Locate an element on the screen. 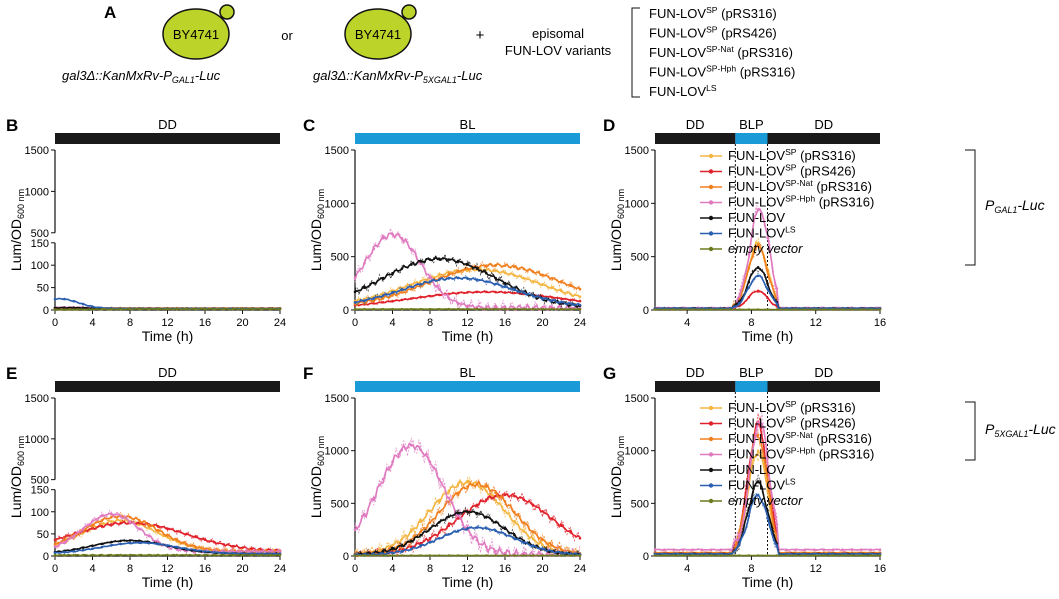 The image size is (1059, 599). yeast-bud is located at coordinates (227, 12).